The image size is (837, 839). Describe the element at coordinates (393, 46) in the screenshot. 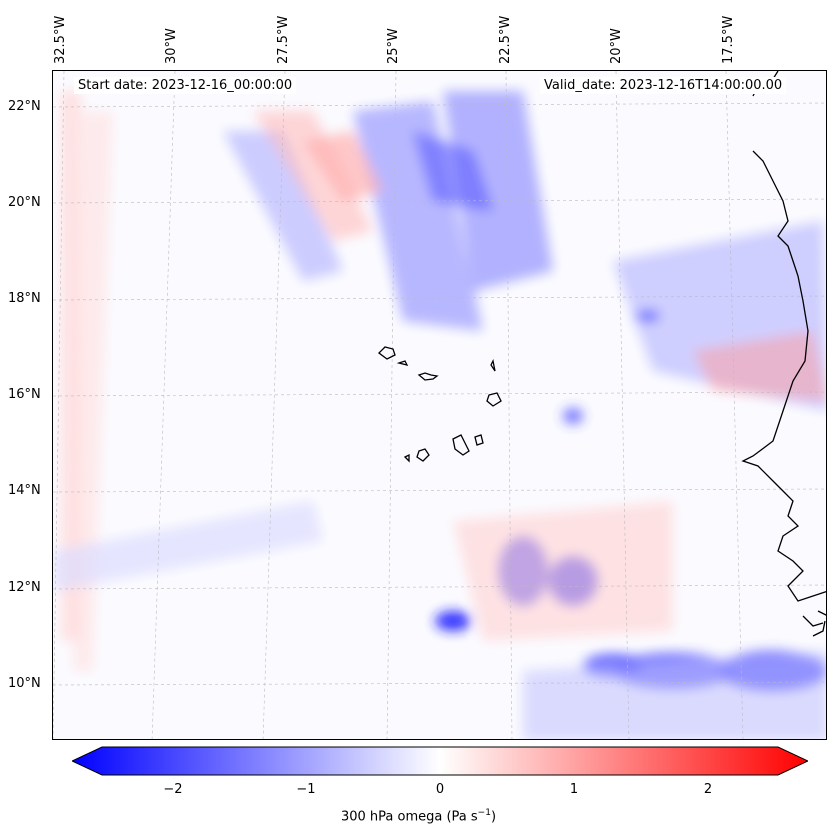

I see `lon-label-25w: 25°W` at that location.